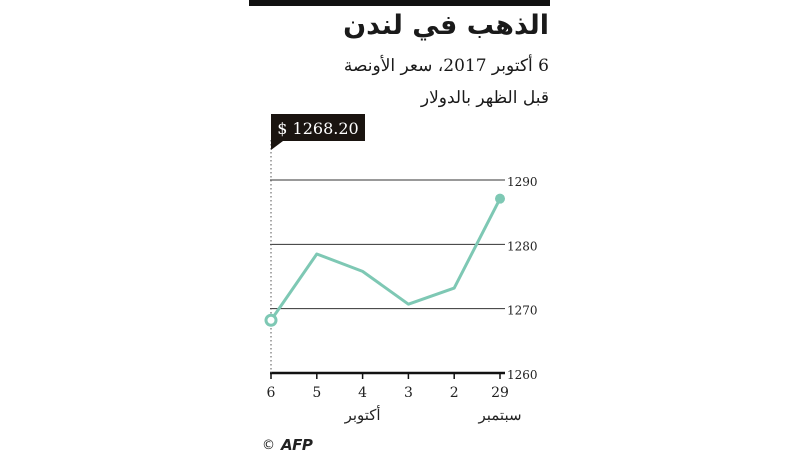  What do you see at coordinates (408, 393) in the screenshot?
I see `x-tick-label: 3` at bounding box center [408, 393].